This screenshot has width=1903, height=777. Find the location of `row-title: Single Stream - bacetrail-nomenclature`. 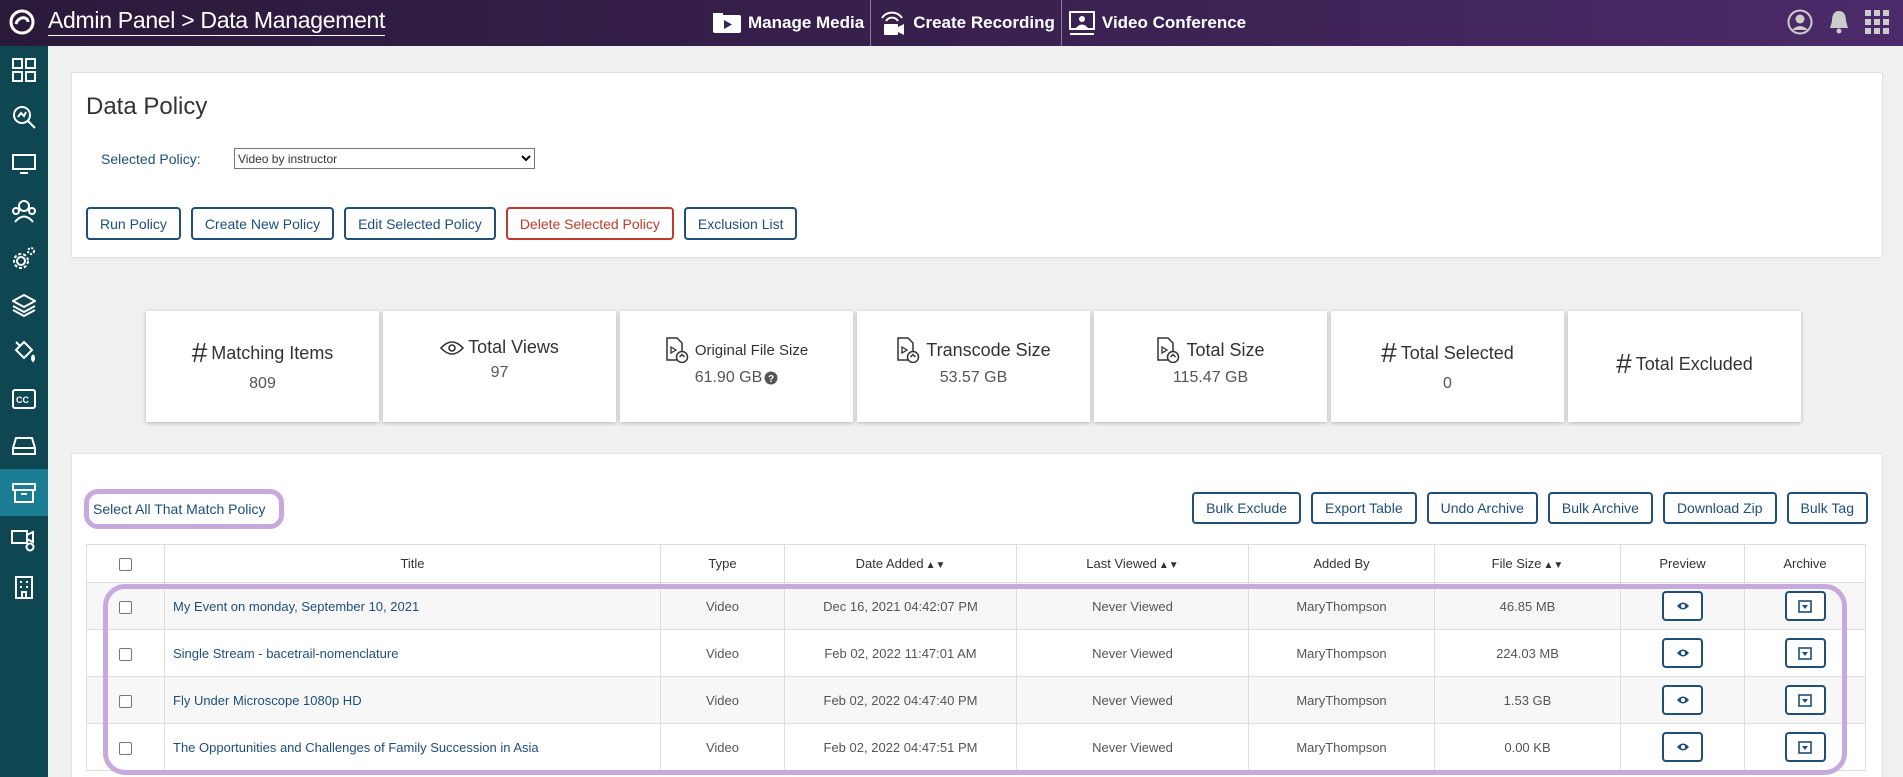

row-title: Single Stream - bacetrail-nomenclature is located at coordinates (412, 653).